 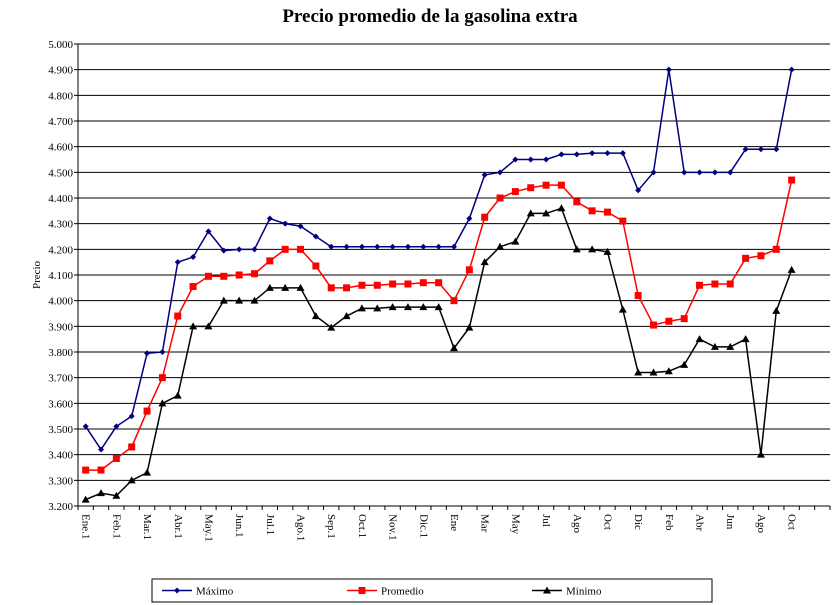 I want to click on y-tick-label: 3.200, so click(x=60, y=507).